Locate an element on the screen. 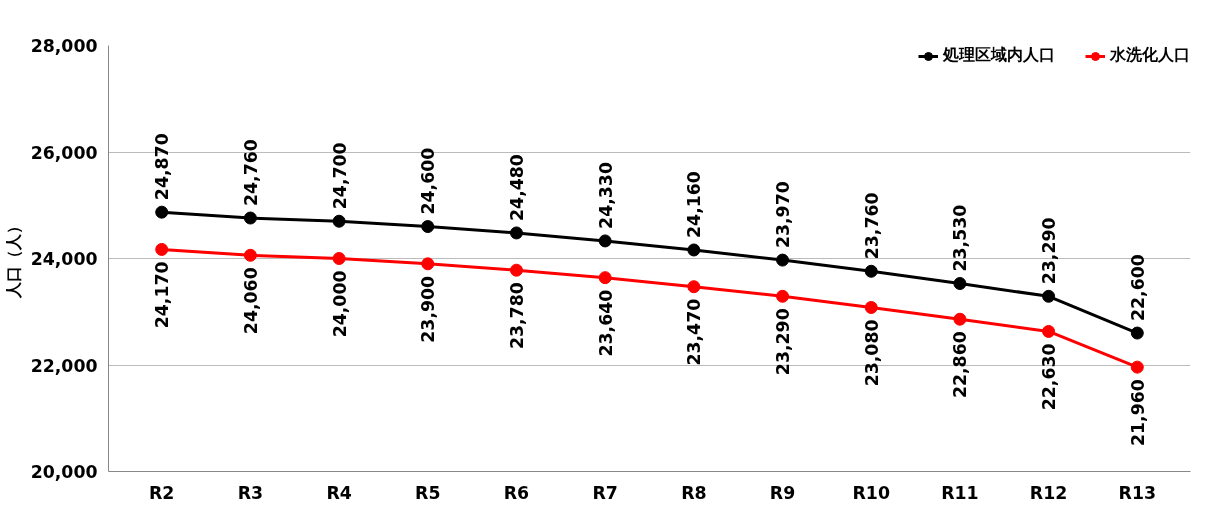 This screenshot has height=510, width=1205. legend-label: 処理区域内人口 is located at coordinates (999, 55).